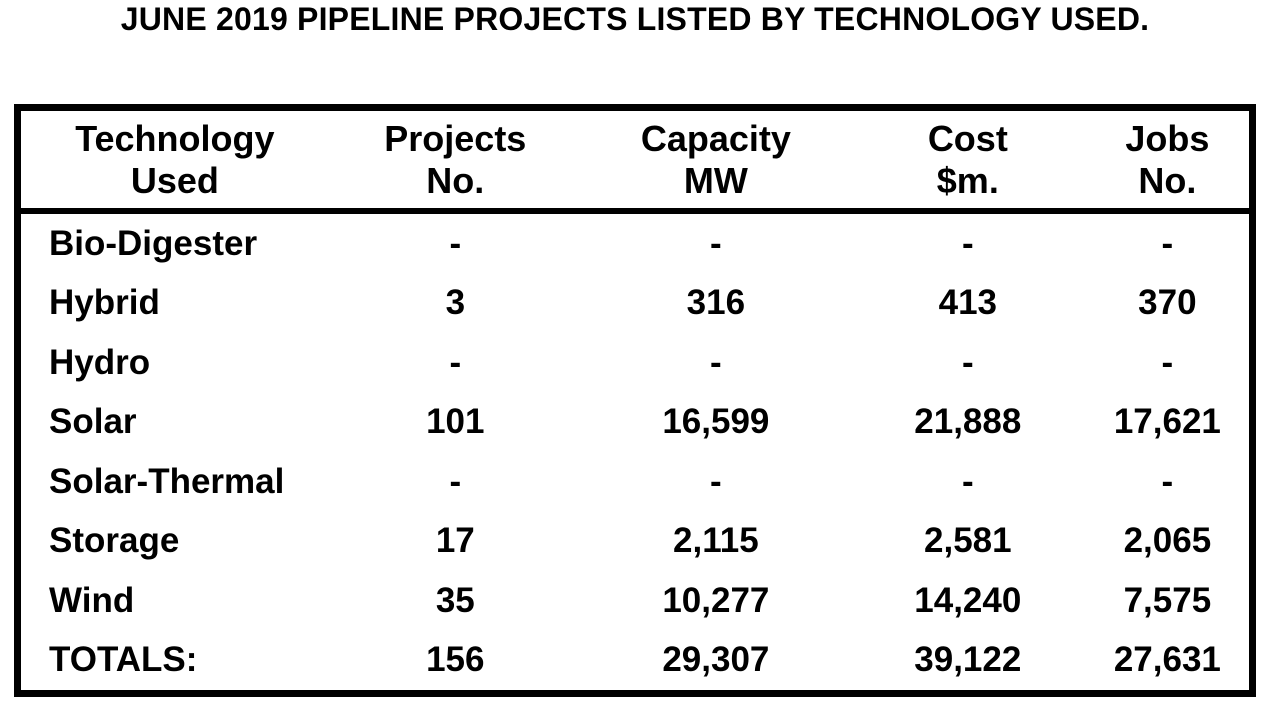 This screenshot has height=704, width=1270. What do you see at coordinates (968, 600) in the screenshot?
I see `cell-cost: 14,240` at bounding box center [968, 600].